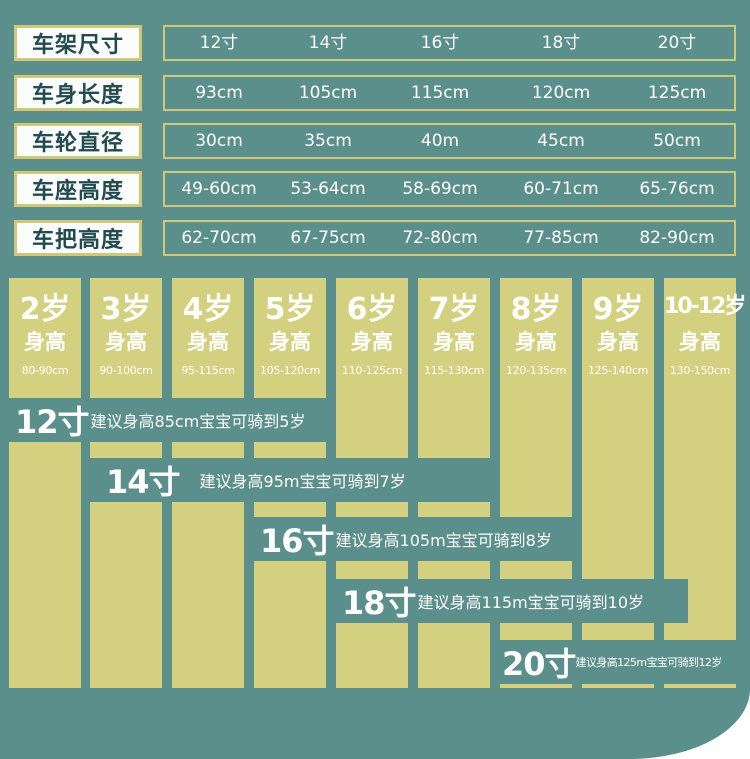 The width and height of the screenshot is (750, 759). What do you see at coordinates (618, 483) in the screenshot?
I see `age-column-9: 9岁 身高 125-140cm` at bounding box center [618, 483].